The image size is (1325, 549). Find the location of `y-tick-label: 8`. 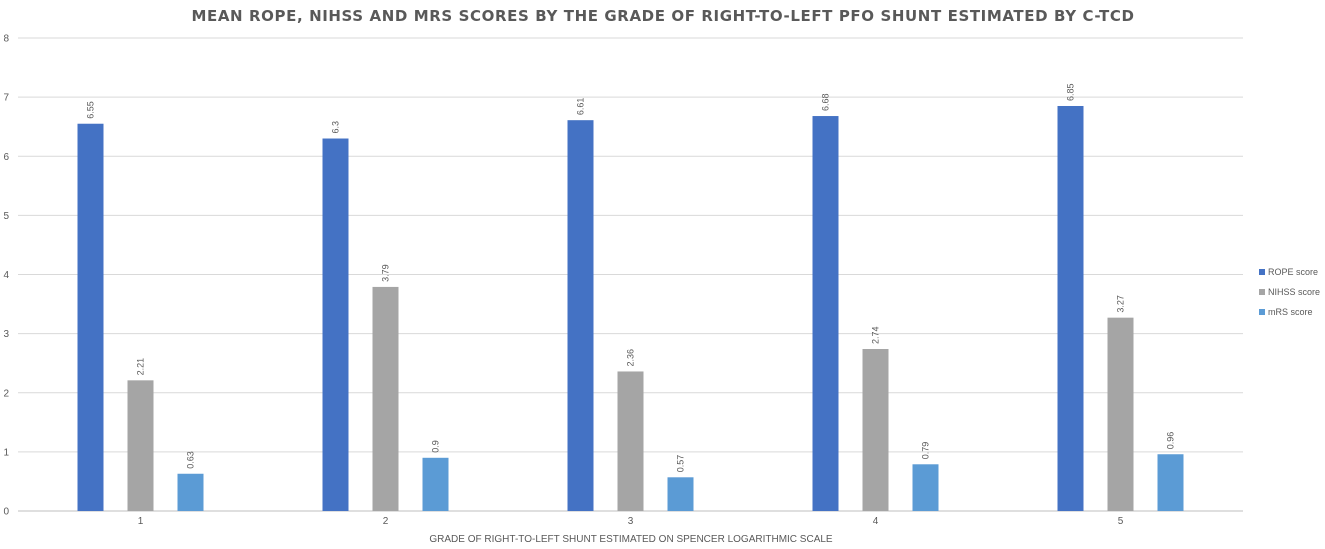

y-tick-label: 8 is located at coordinates (6, 39).